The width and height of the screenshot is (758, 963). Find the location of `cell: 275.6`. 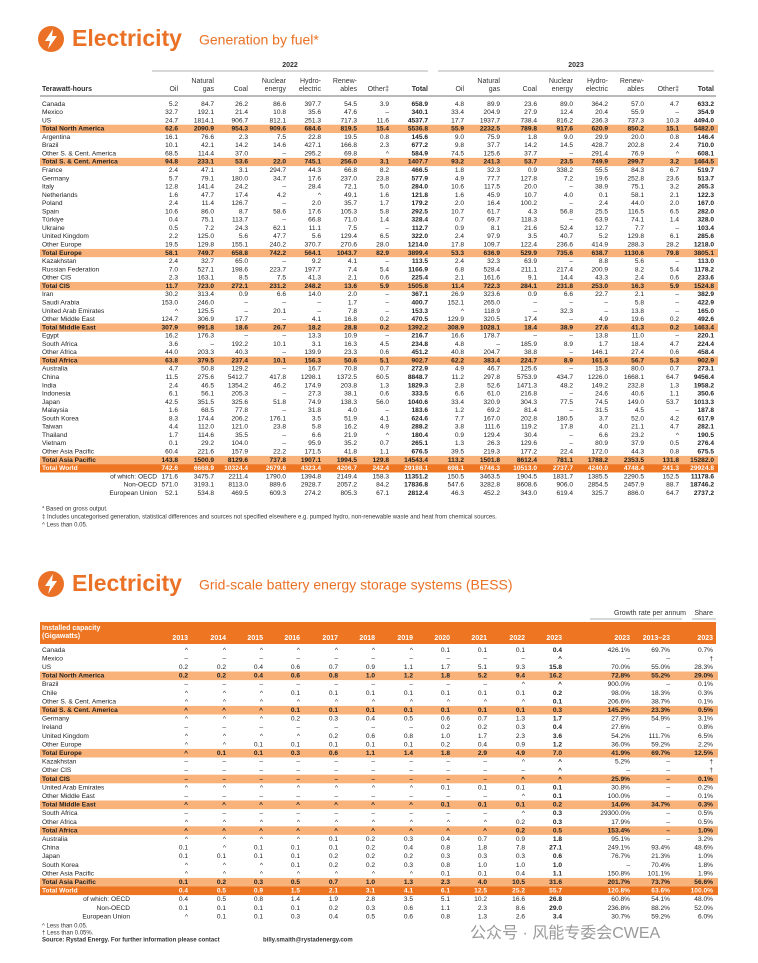

cell: 275.6 is located at coordinates (205, 377).